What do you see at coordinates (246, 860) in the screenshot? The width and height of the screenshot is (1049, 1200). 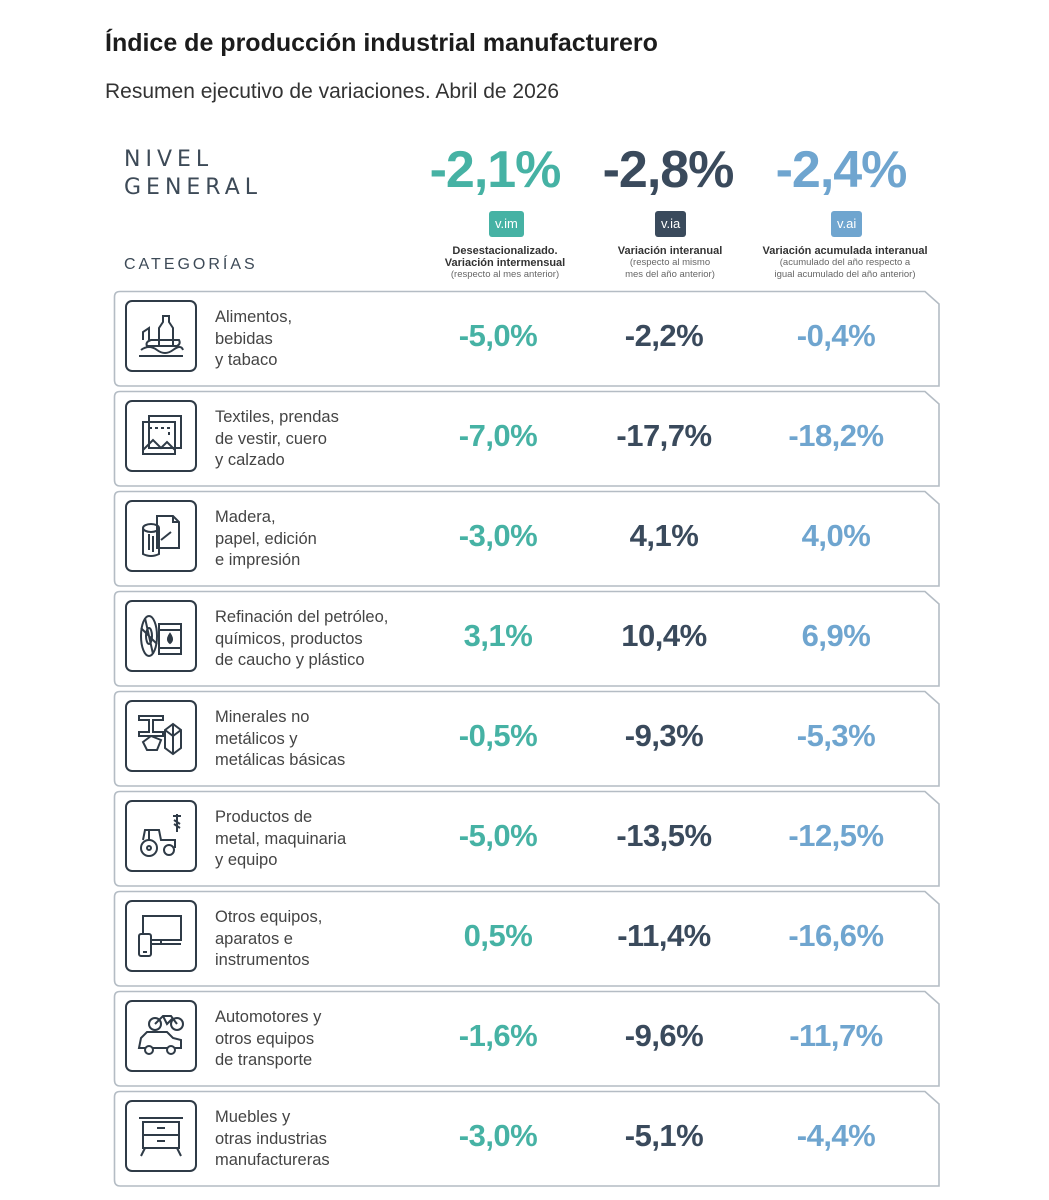 I see `label-line: y equipo` at bounding box center [246, 860].